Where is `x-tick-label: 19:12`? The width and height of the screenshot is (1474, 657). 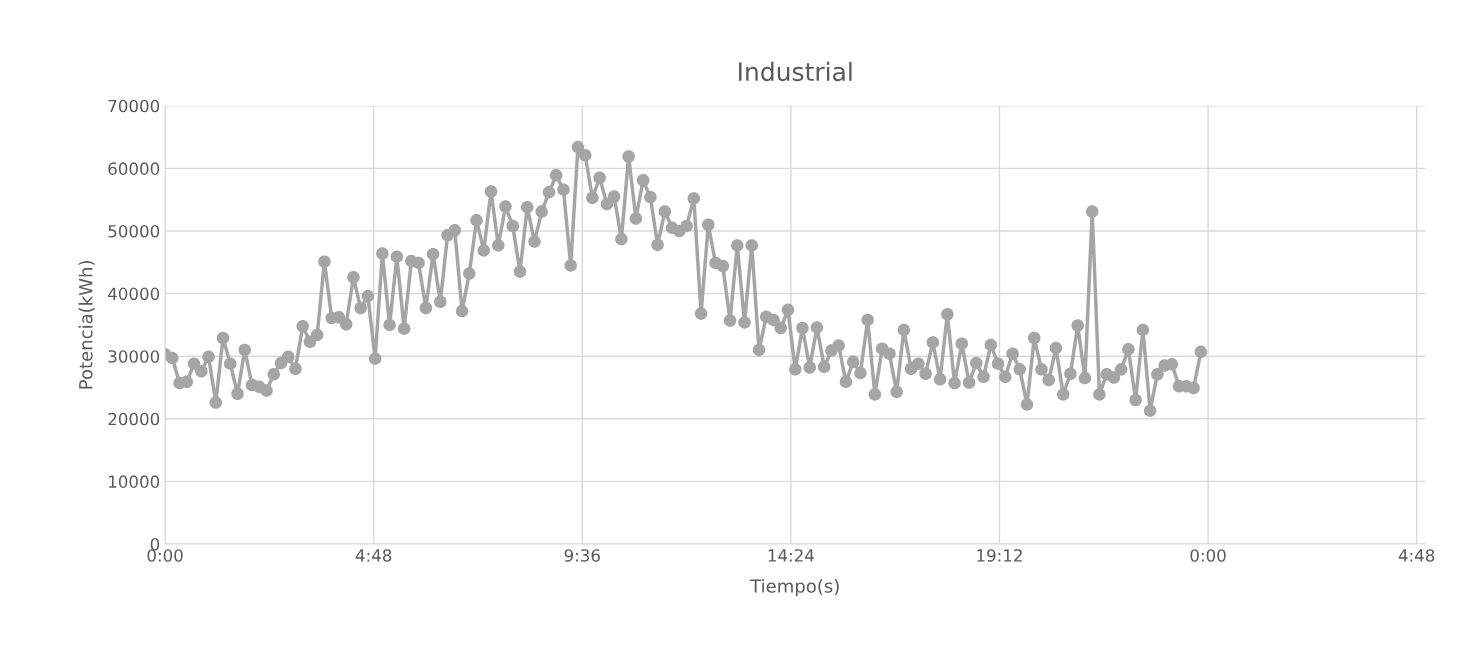 x-tick-label: 19:12 is located at coordinates (999, 555).